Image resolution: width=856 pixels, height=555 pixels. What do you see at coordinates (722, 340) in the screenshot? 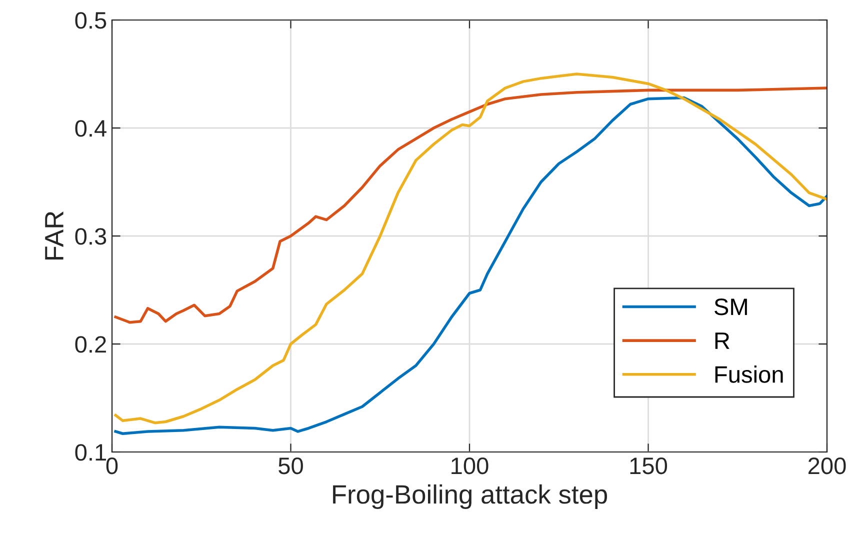
I see `legend-label: R` at bounding box center [722, 340].